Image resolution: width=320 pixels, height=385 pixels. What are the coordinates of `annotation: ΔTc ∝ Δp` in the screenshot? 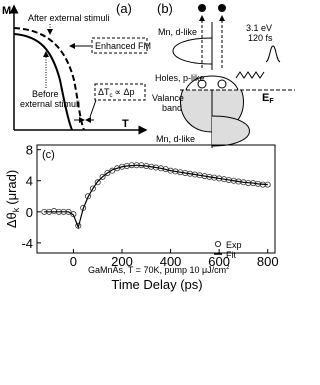 It's located at (116, 93).